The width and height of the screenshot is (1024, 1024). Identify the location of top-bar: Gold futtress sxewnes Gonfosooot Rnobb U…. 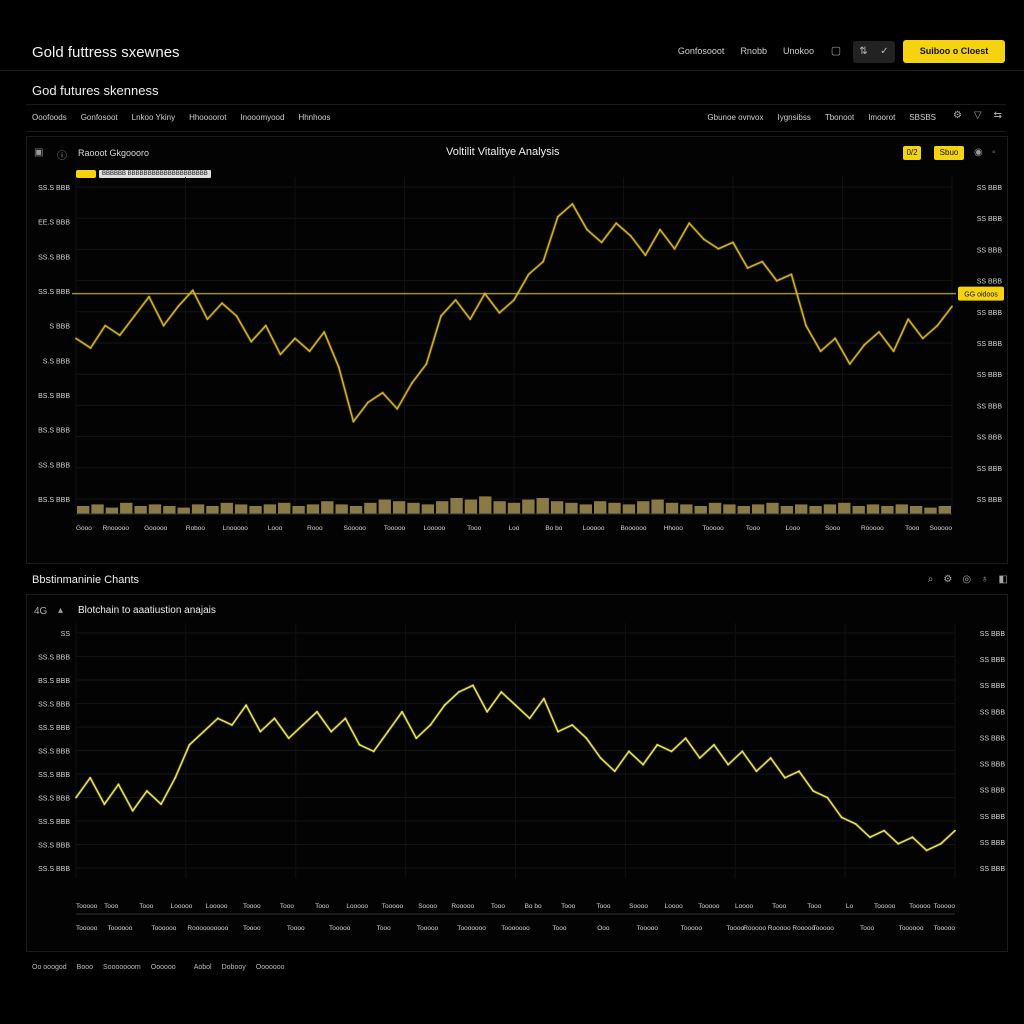
(512, 35).